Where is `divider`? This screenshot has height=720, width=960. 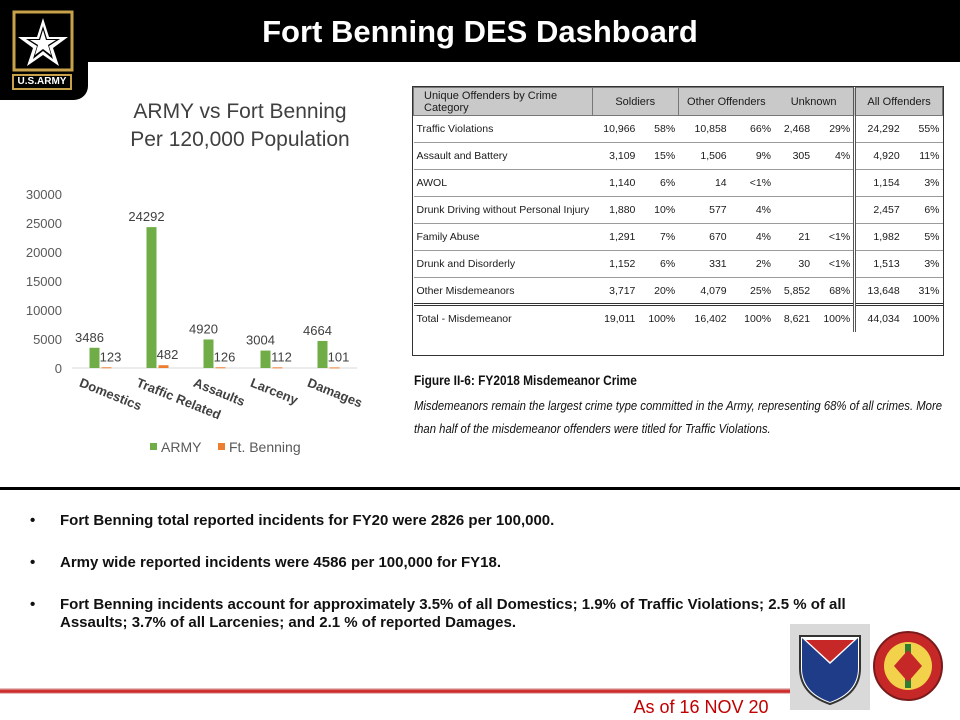
divider is located at coordinates (480, 488).